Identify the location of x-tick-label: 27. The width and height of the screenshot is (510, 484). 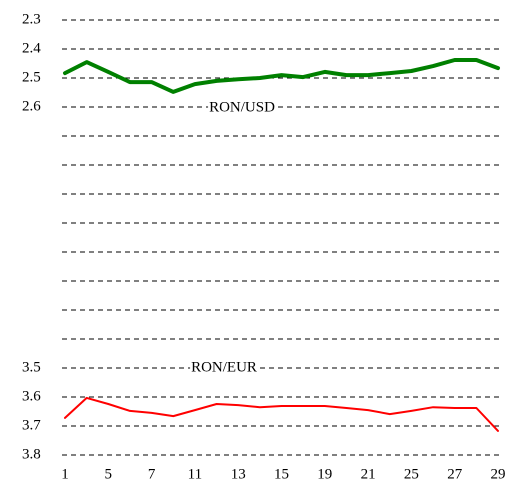
(455, 474).